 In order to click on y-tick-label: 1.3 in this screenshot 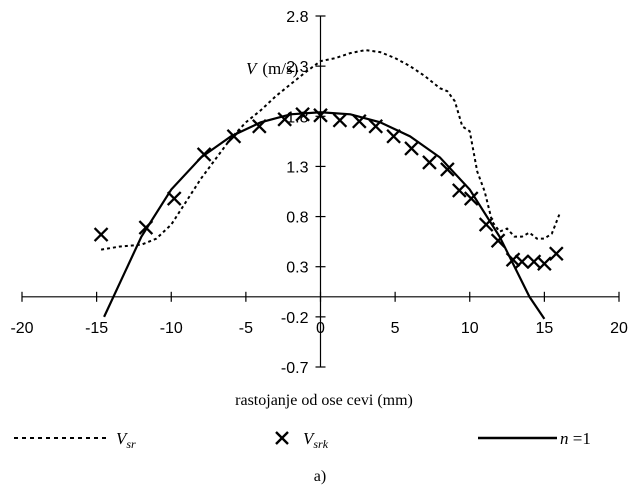, I will do `click(297, 167)`.